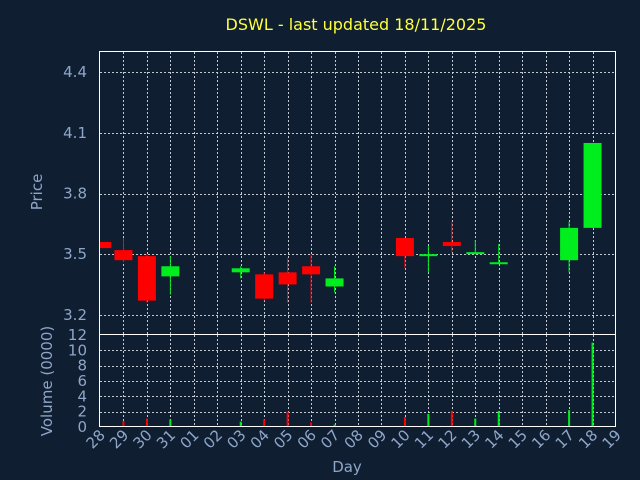 Image resolution: width=640 pixels, height=480 pixels. I want to click on price-tick-labels: 3.2 3.5 3.8 4.1 4.4, so click(75, 193).